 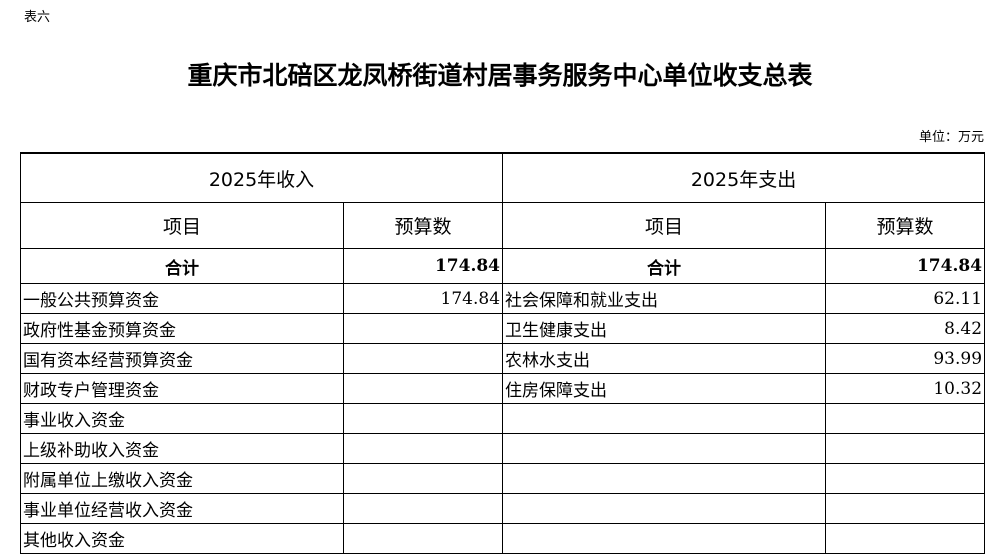 What do you see at coordinates (182, 448) in the screenshot?
I see `income-item: 上级补助收入资金` at bounding box center [182, 448].